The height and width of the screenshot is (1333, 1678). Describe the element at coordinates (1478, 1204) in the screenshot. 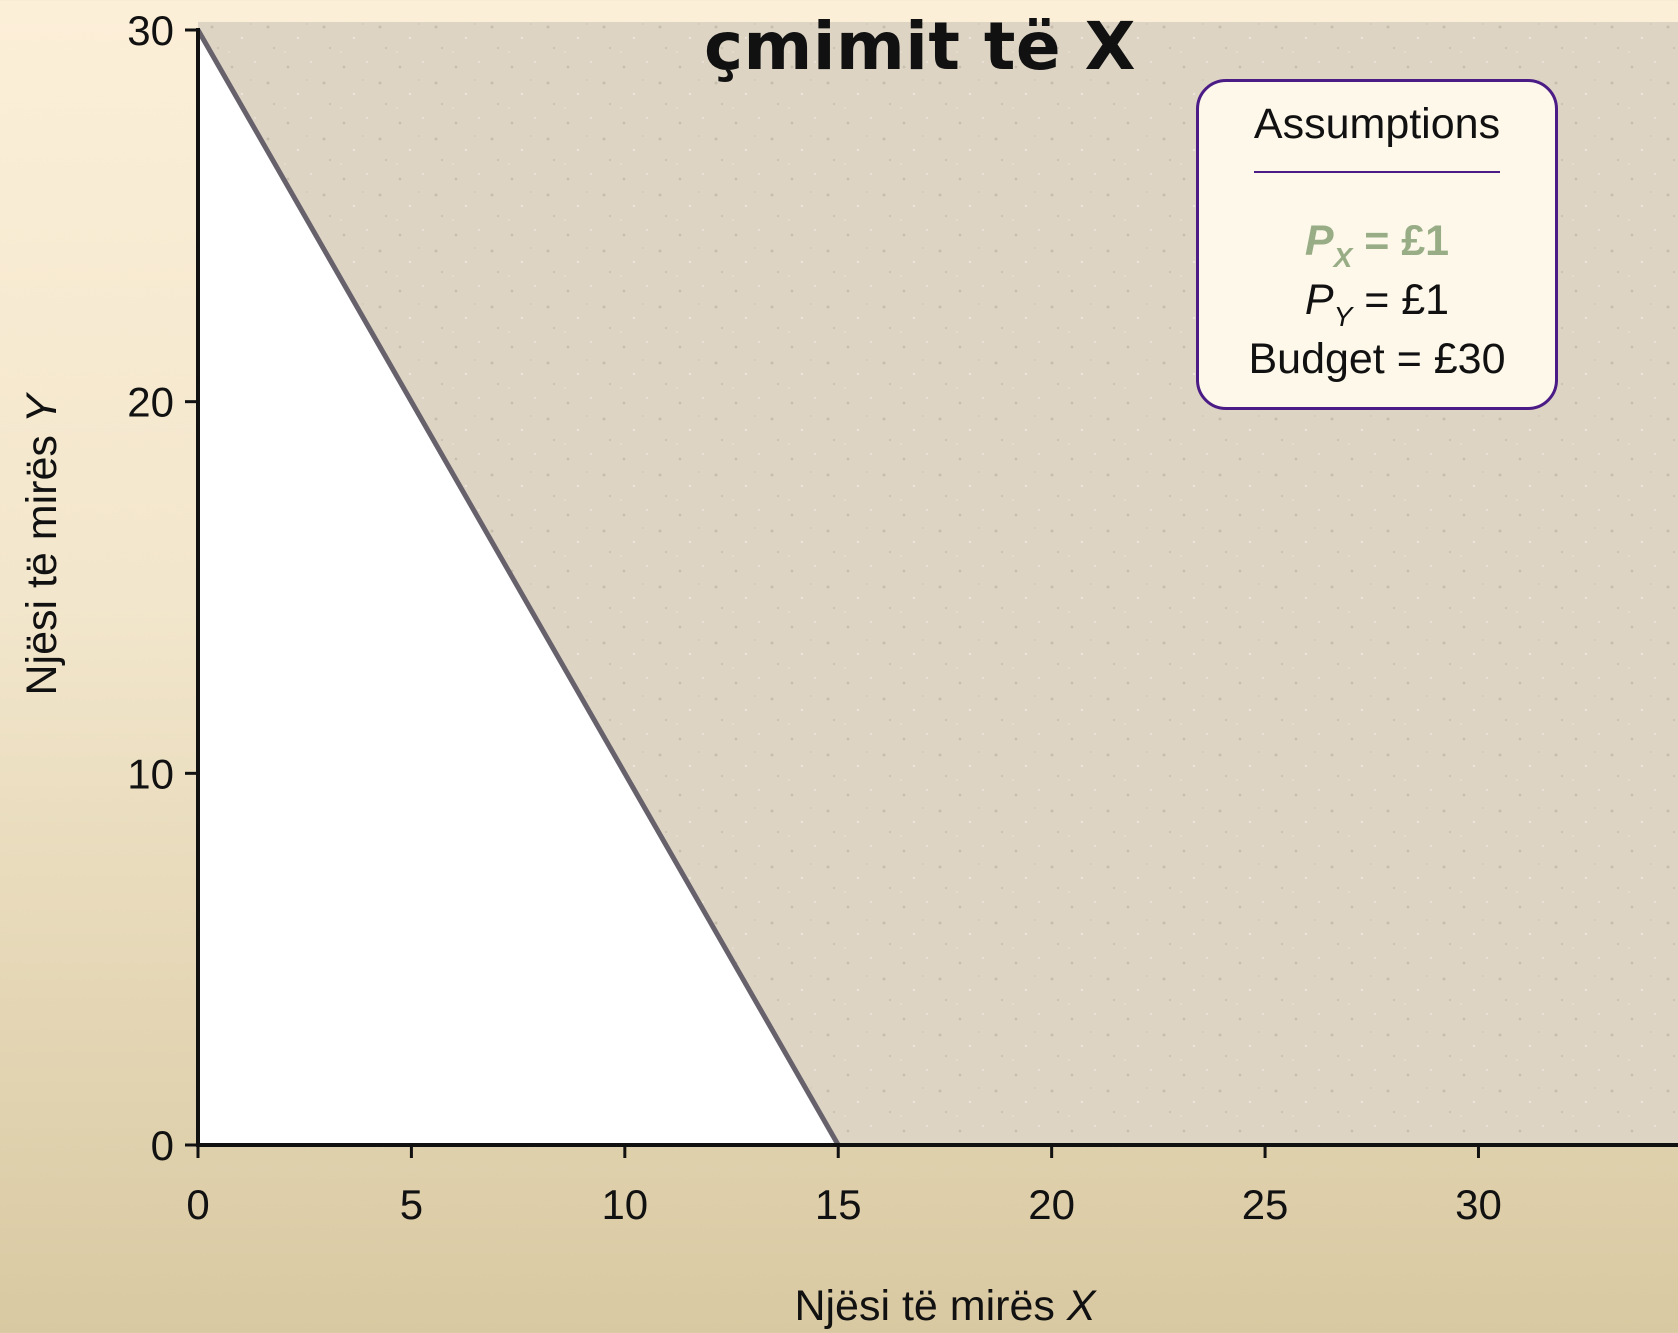

I see `x-tick-label: 30` at that location.